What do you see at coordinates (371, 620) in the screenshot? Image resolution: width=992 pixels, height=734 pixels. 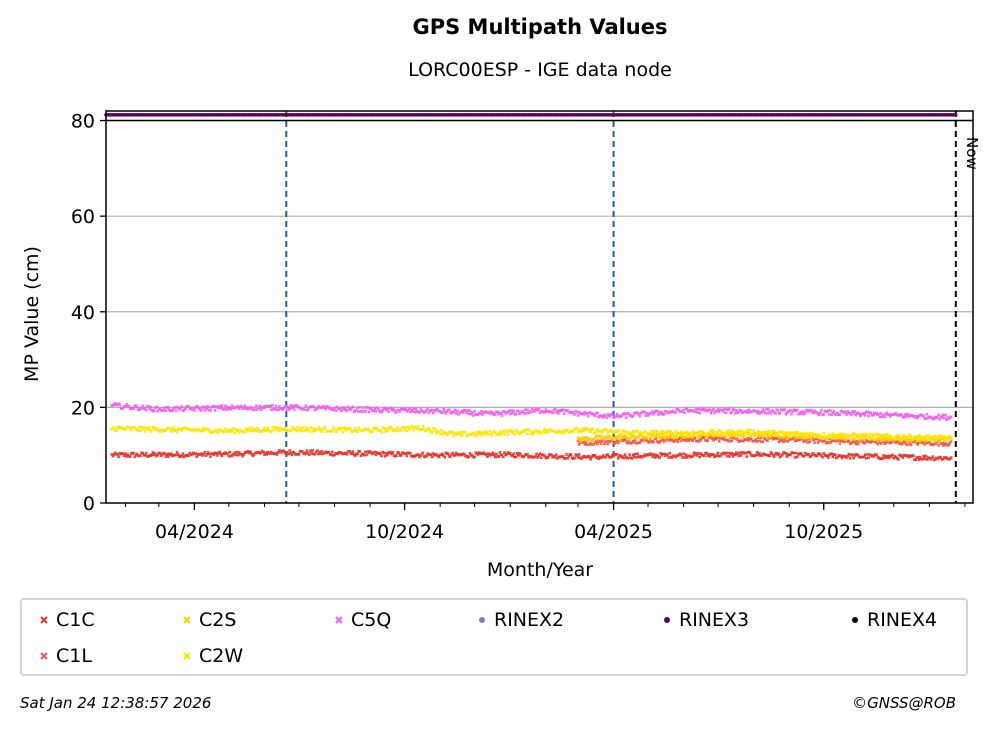 I see `legend-label: C5Q` at bounding box center [371, 620].